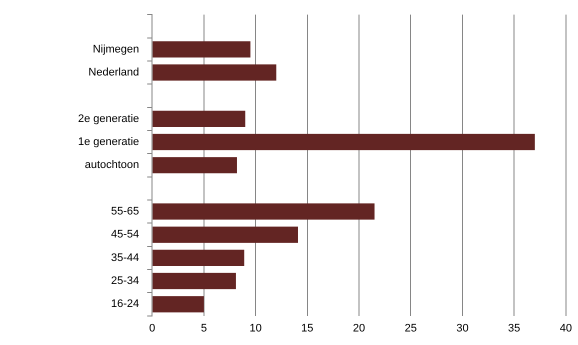  Describe the element at coordinates (566, 328) in the screenshot. I see `x-tick-label: 40` at that location.